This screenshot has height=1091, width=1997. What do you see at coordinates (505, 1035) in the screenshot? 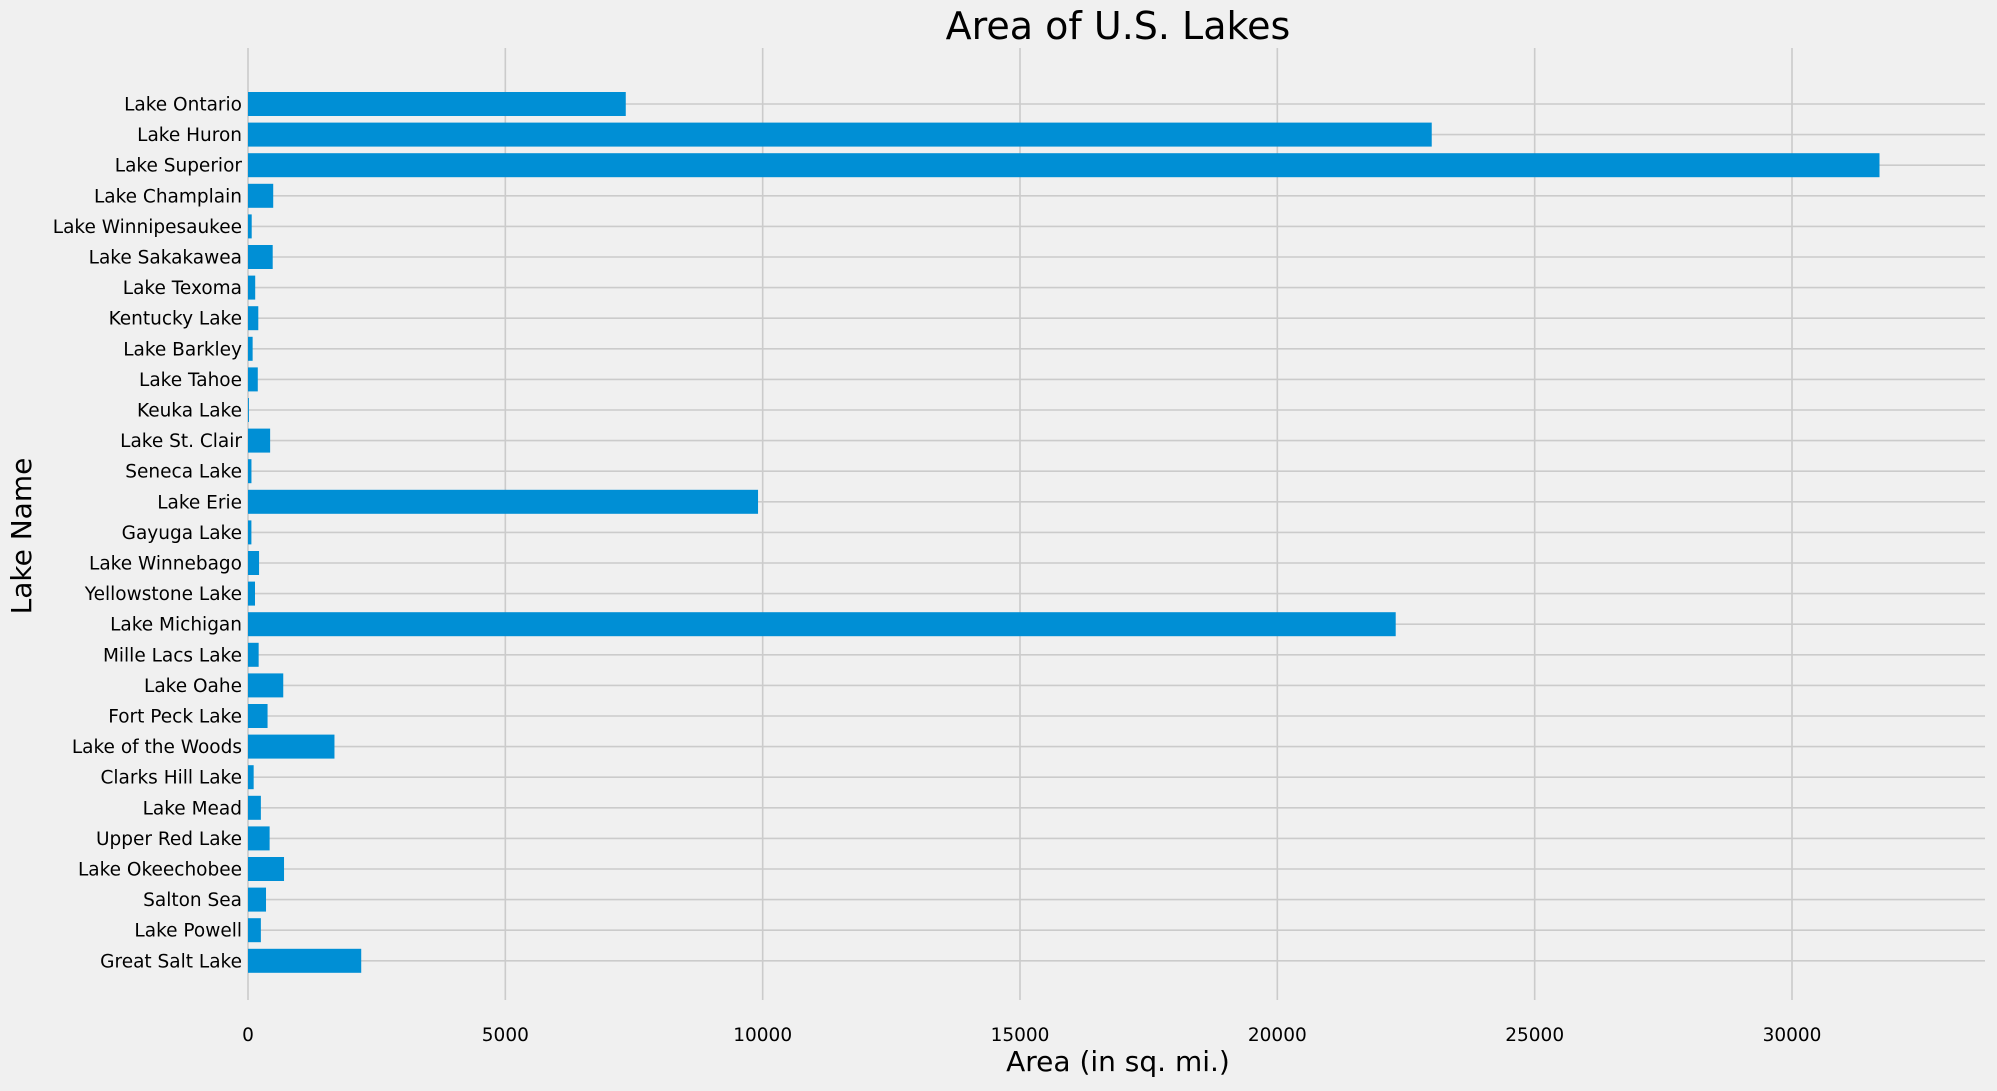
I see `x-tick-label: 5000` at bounding box center [505, 1035].